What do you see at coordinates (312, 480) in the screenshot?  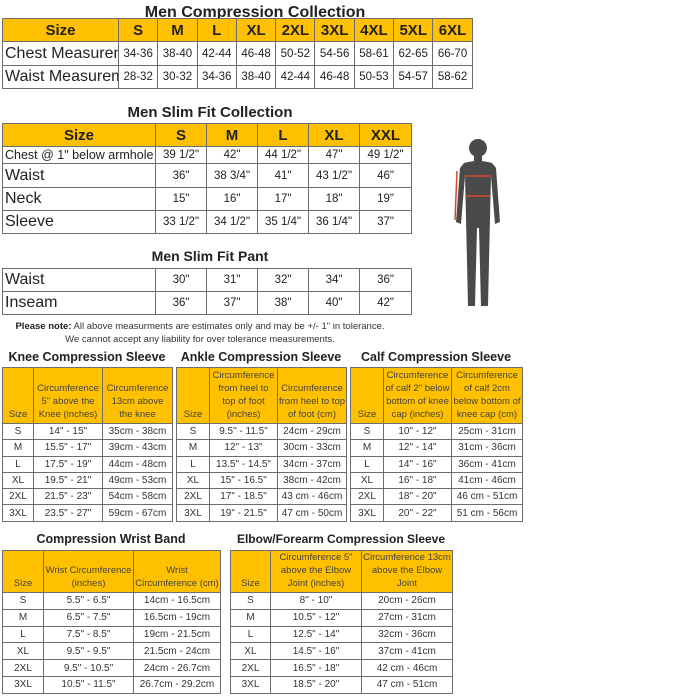 I see `table-cell: 38cm - 42cm` at bounding box center [312, 480].